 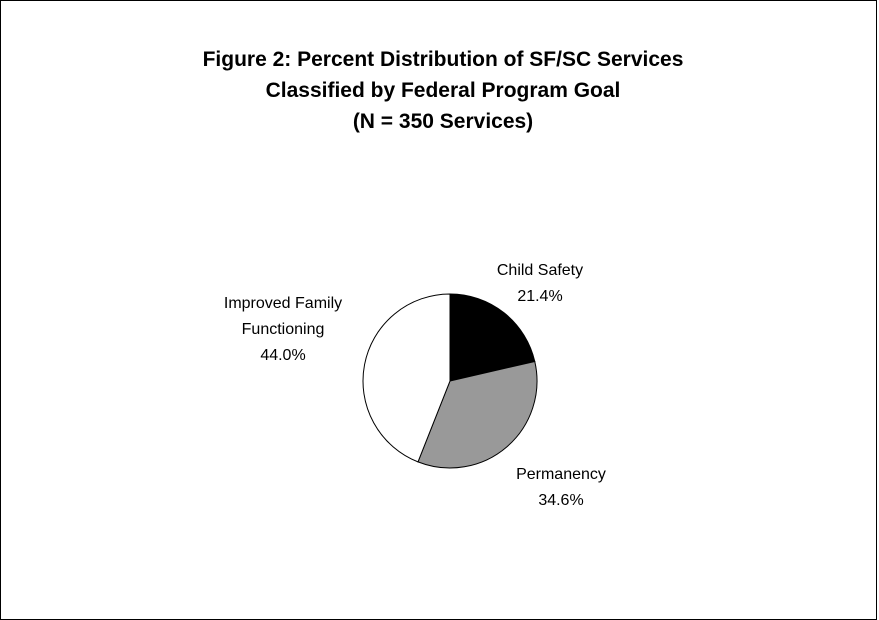 I want to click on slice-label: Permanency 34.6%, so click(x=561, y=488).